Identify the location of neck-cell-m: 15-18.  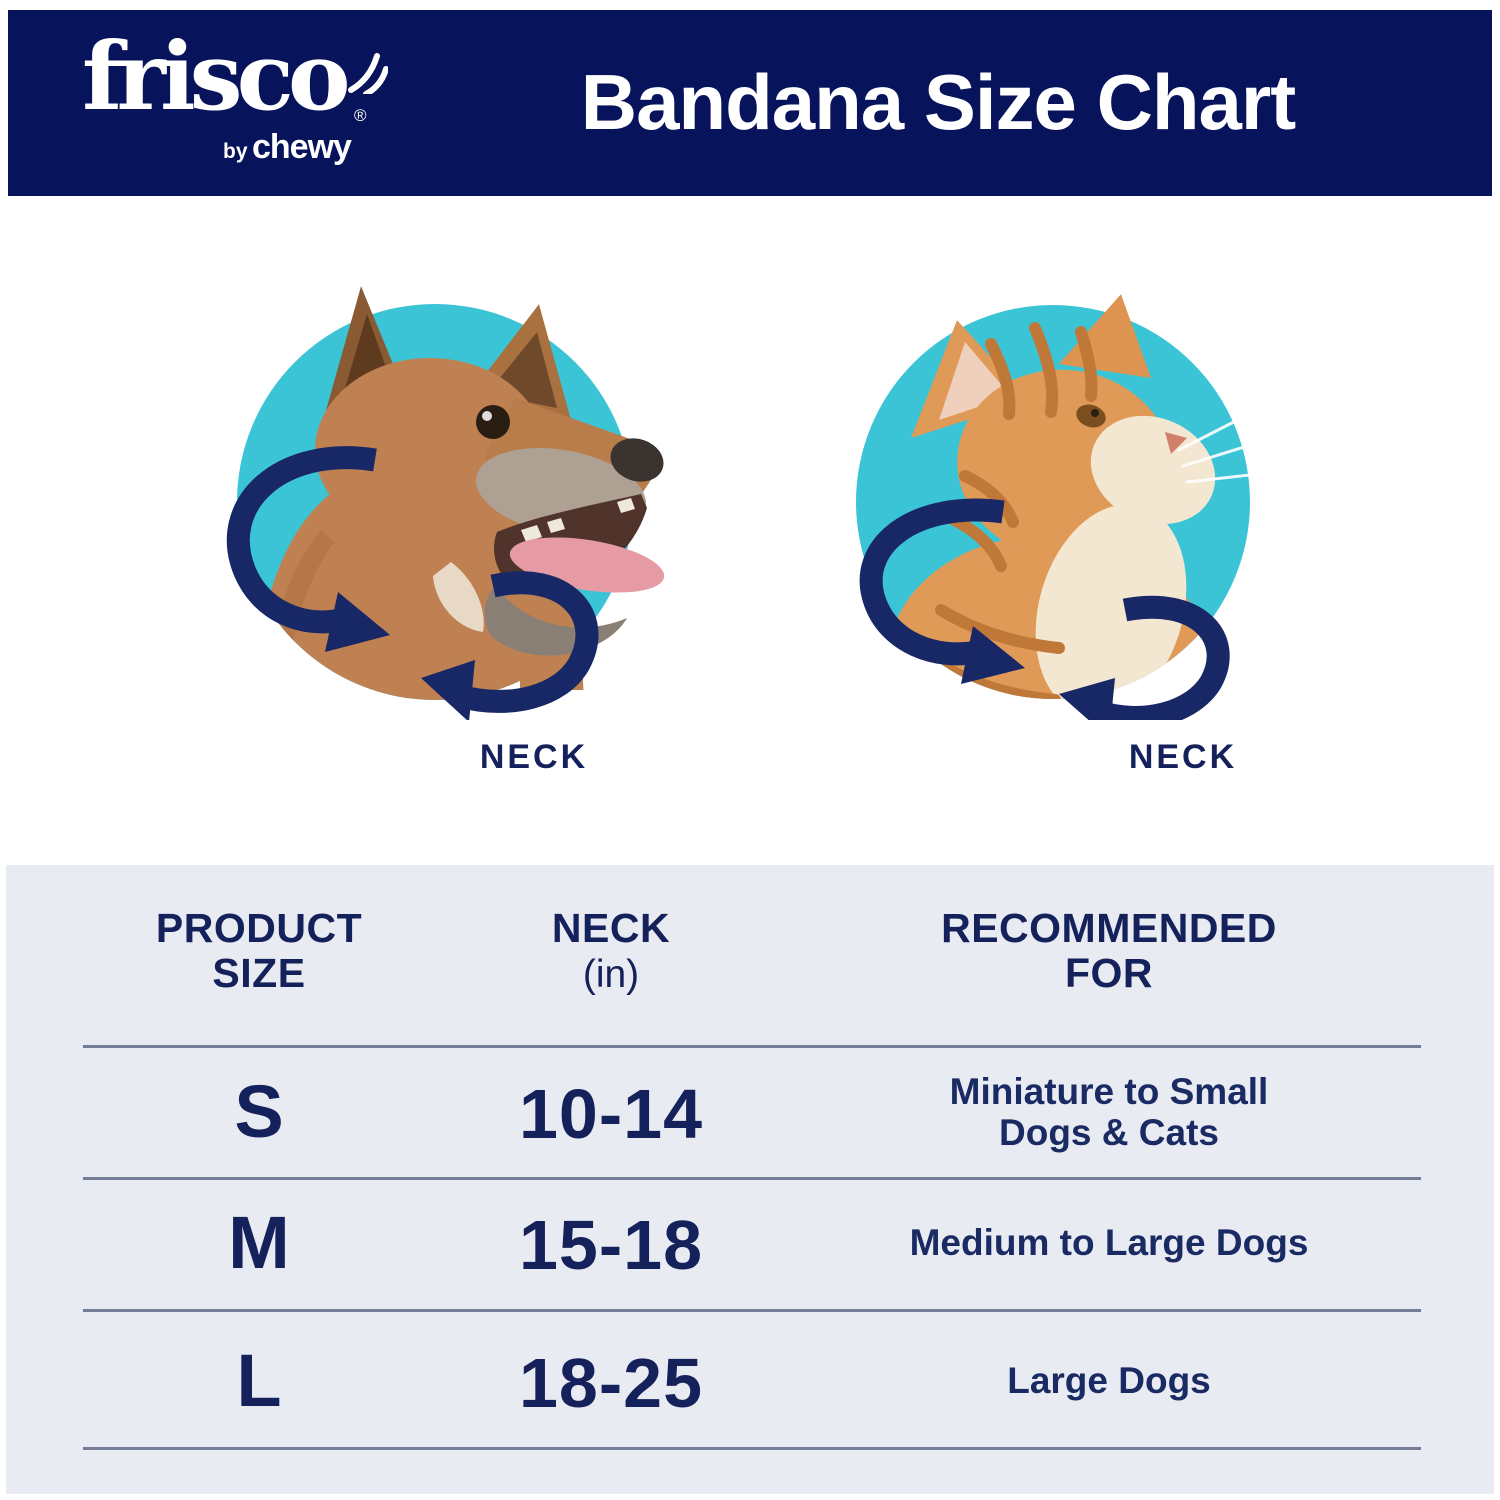
(611, 1245).